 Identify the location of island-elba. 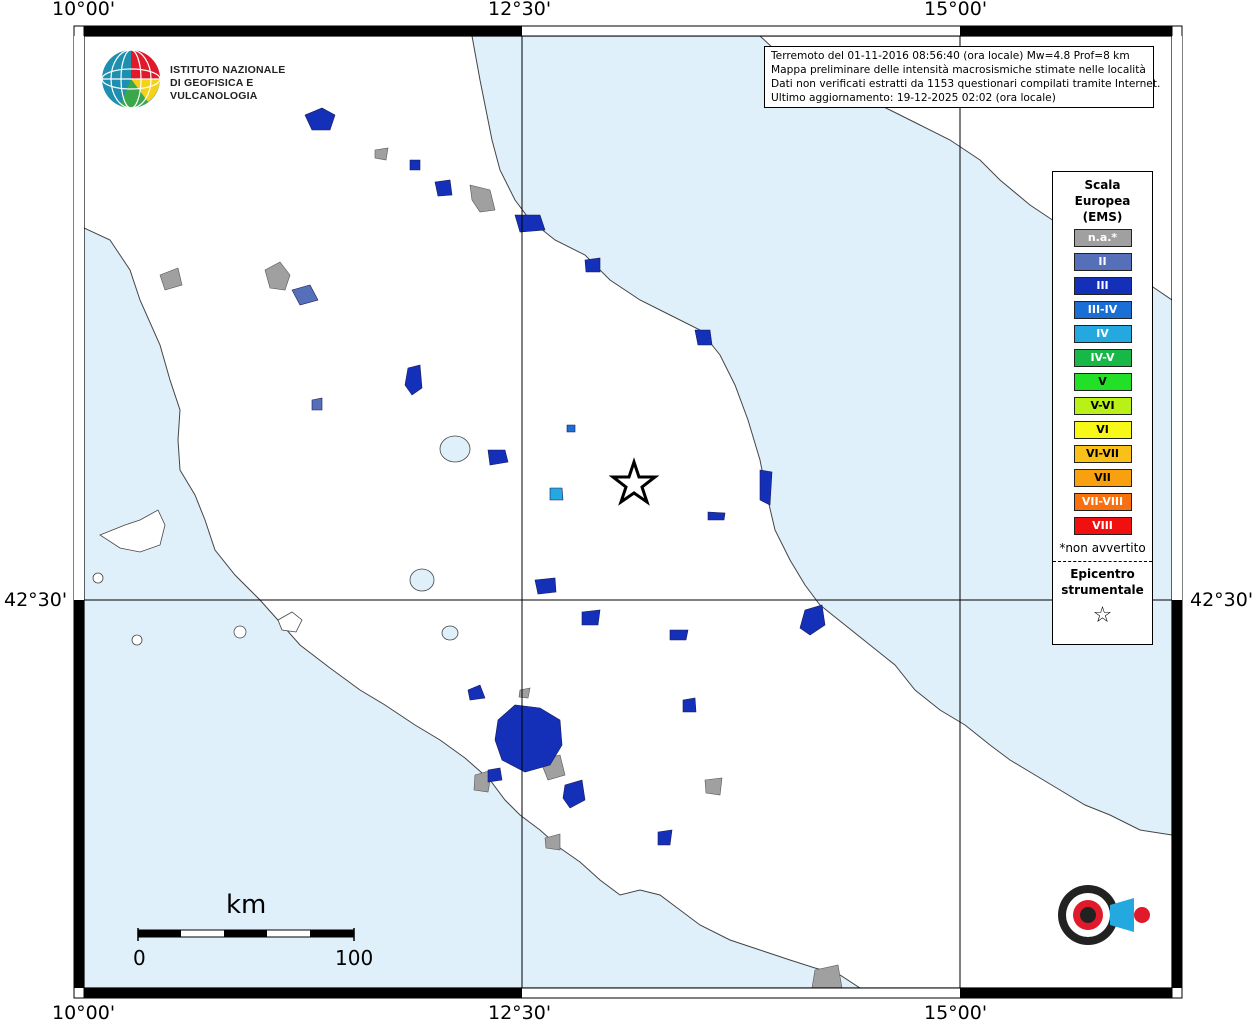
(132, 531).